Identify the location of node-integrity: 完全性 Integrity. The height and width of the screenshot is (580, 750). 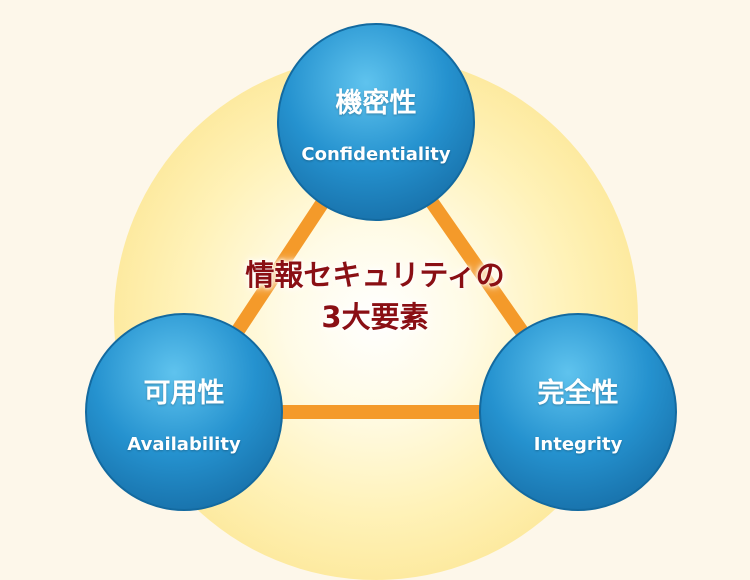
(578, 412).